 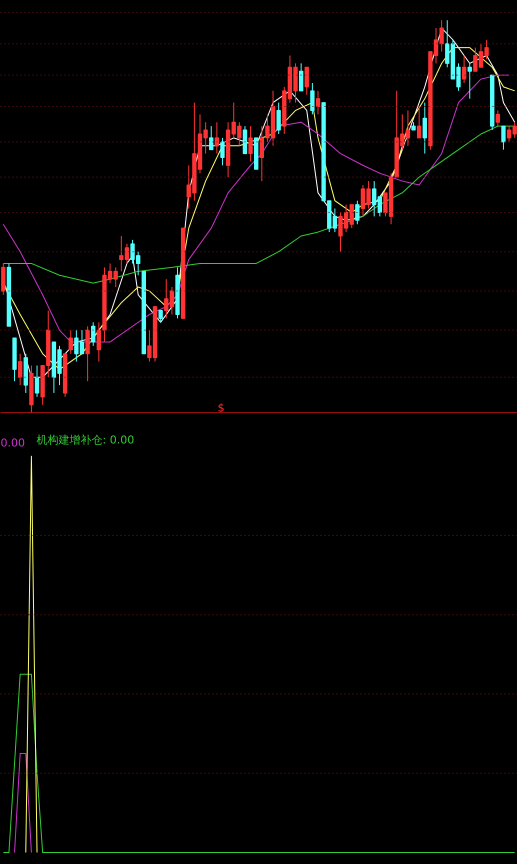 What do you see at coordinates (12, 443) in the screenshot?
I see `text: 0.00` at bounding box center [12, 443].